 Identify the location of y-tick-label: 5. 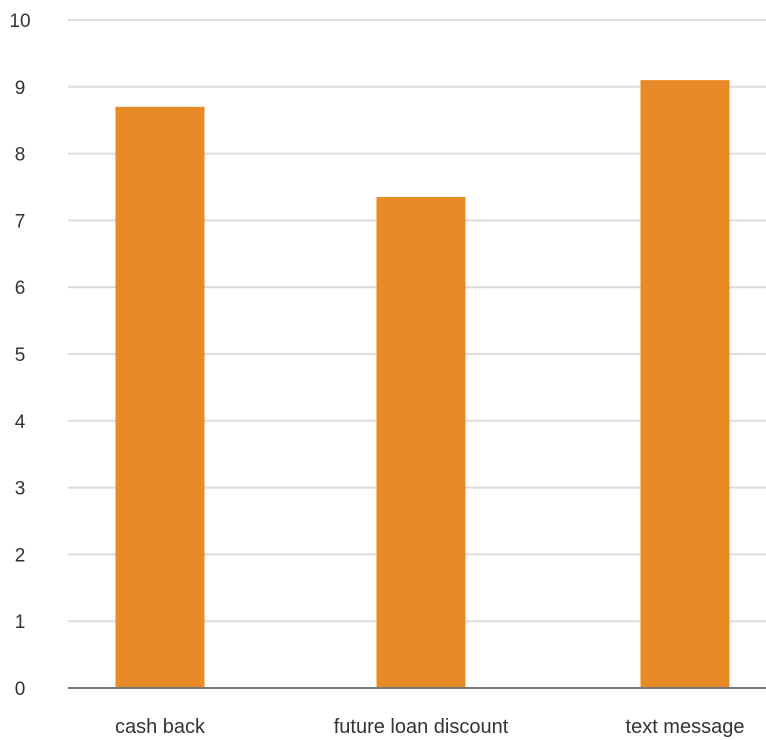
(20, 355).